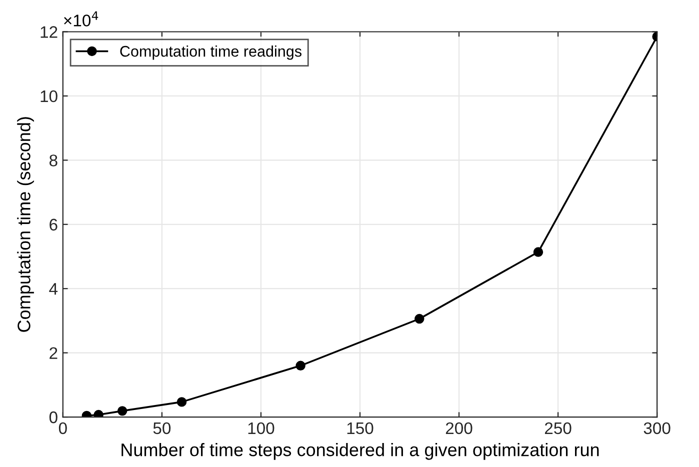 This screenshot has width=699, height=467. What do you see at coordinates (162, 428) in the screenshot?
I see `x-tick-label: 50` at bounding box center [162, 428].